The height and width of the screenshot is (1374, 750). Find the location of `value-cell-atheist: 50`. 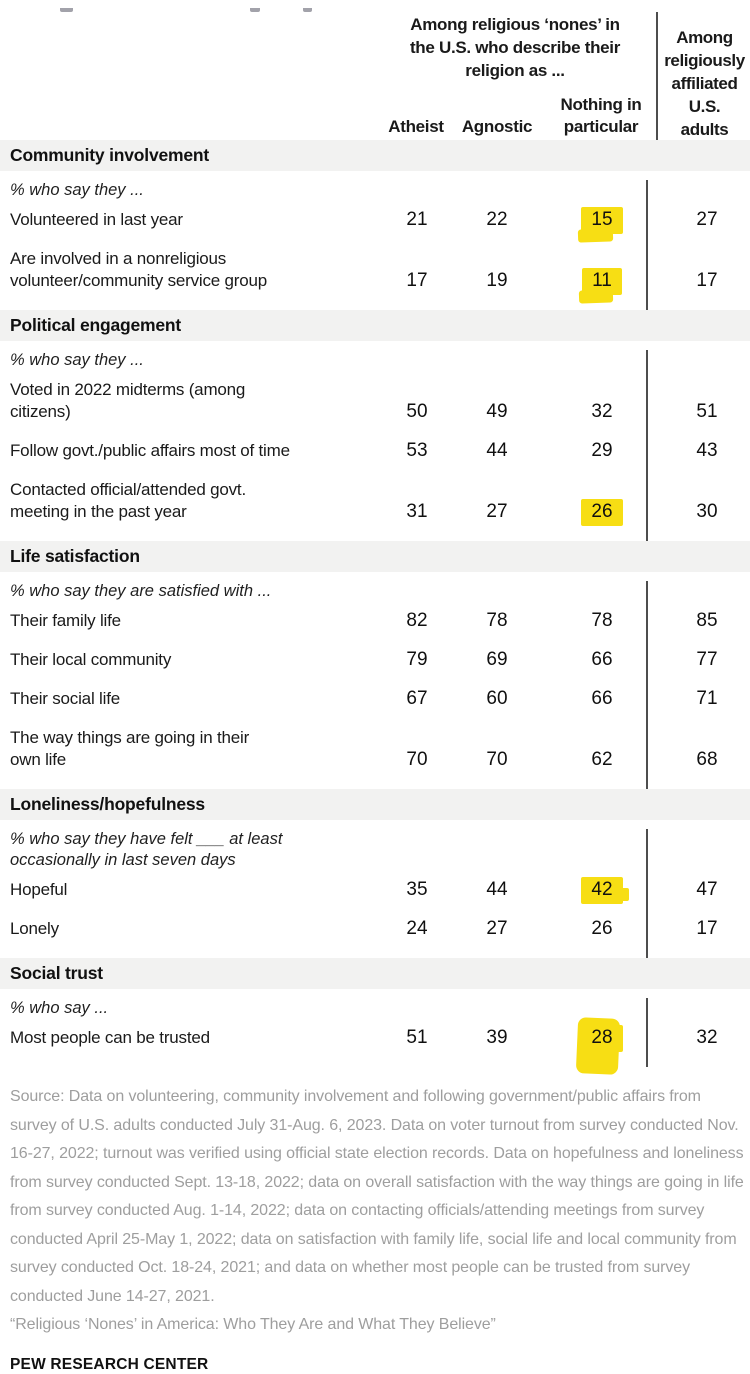

value-cell-atheist: 50 is located at coordinates (417, 411).